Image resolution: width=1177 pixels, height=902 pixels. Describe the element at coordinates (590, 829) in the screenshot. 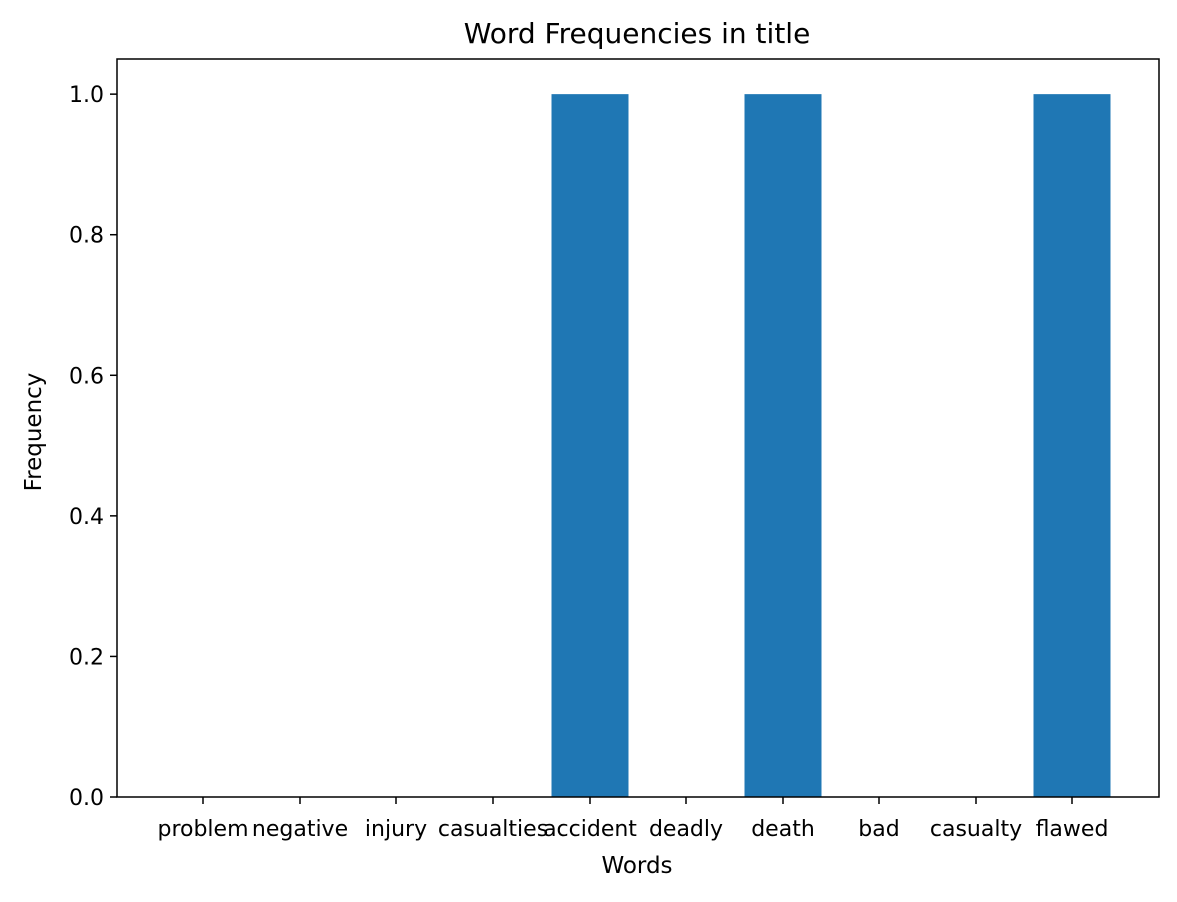

I see `x-tick-label-accident: accident` at that location.